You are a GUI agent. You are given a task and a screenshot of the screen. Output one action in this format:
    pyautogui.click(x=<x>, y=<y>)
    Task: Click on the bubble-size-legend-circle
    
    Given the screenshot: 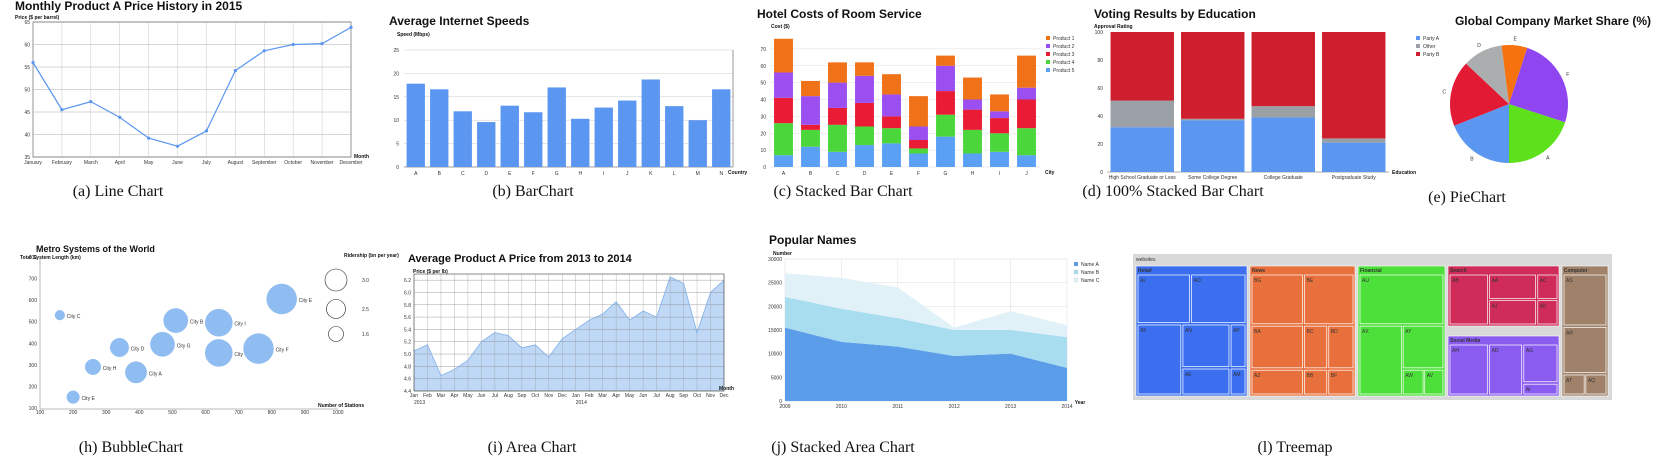 What is the action you would take?
    pyautogui.click(x=336, y=309)
    